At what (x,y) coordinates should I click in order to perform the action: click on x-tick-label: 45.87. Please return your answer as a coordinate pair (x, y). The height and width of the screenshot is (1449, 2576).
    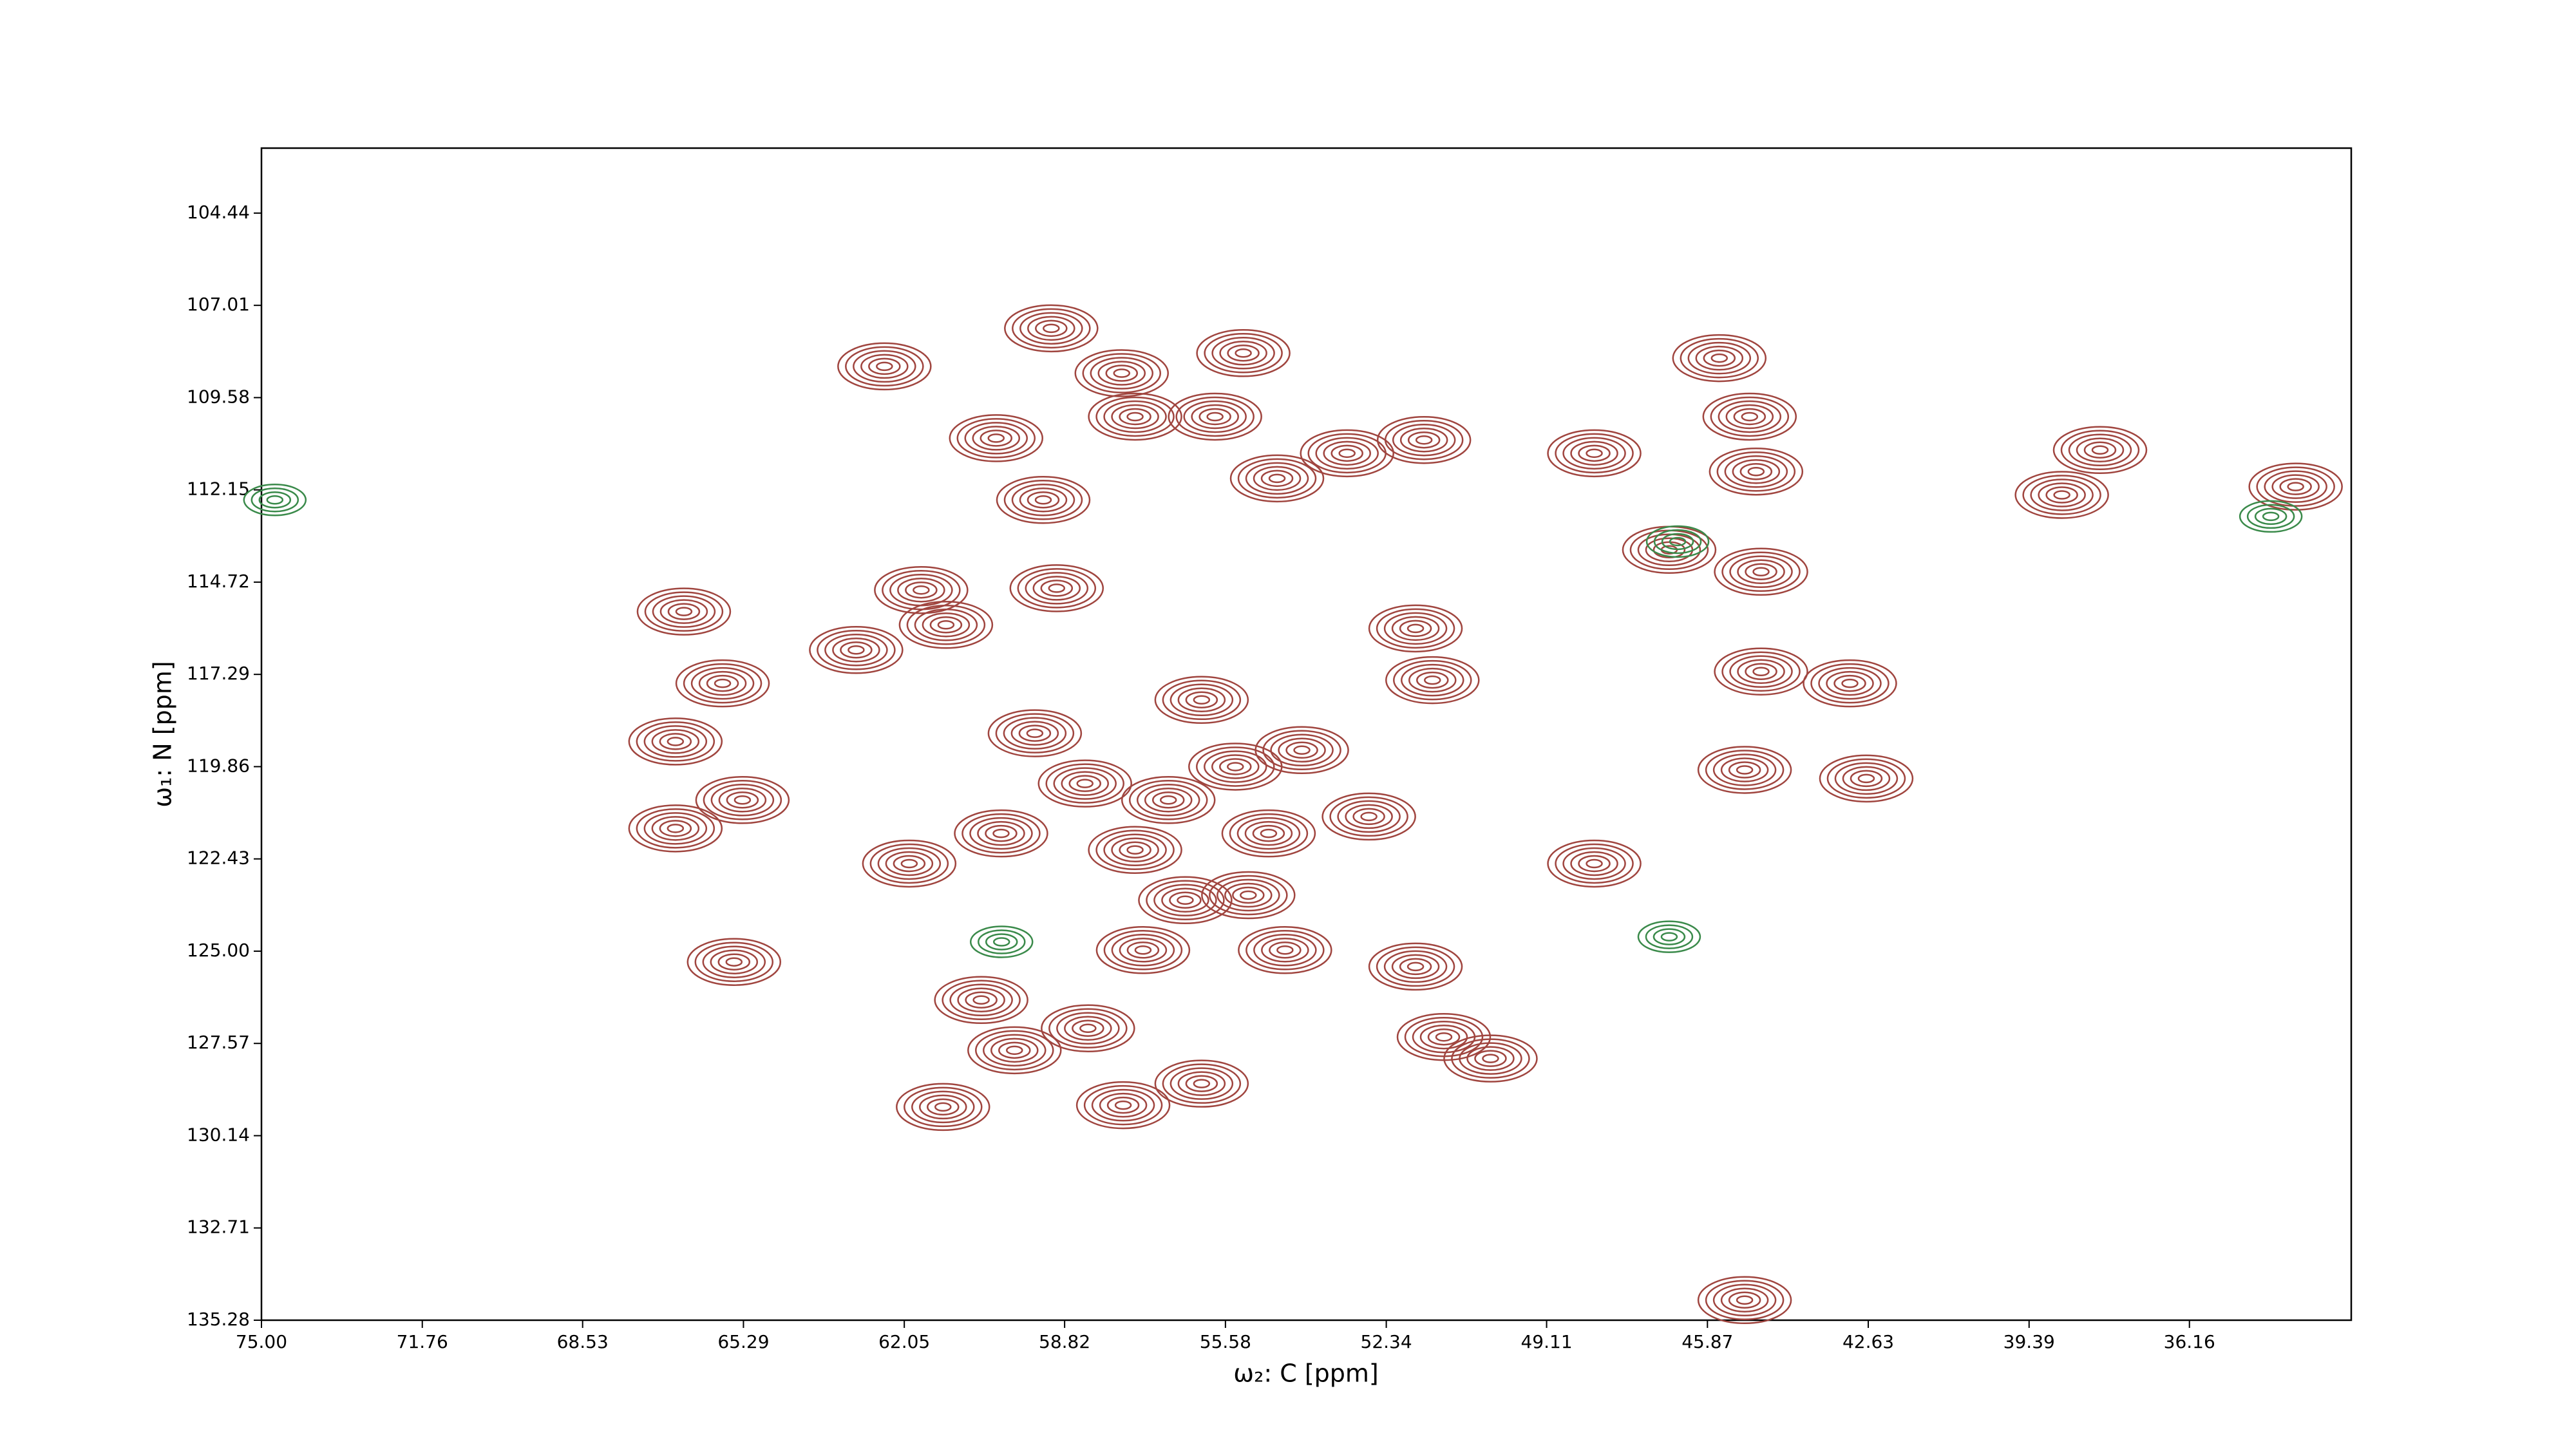
    Looking at the image, I should click on (1707, 1341).